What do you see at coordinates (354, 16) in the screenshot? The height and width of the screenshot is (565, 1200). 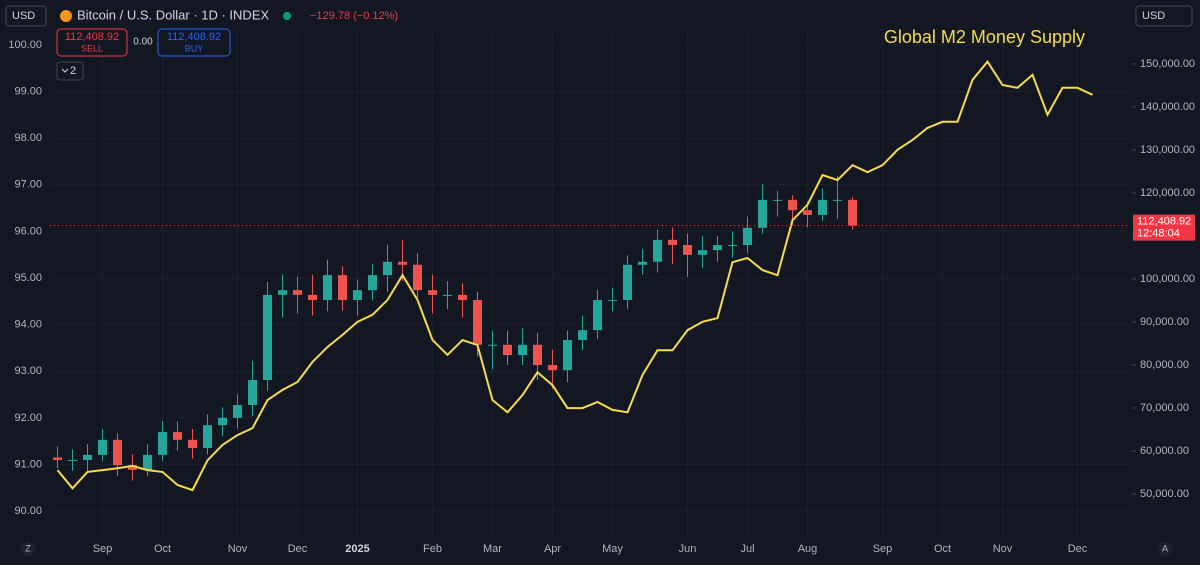 I see `price-change: −129.78 (−0.12%)` at bounding box center [354, 16].